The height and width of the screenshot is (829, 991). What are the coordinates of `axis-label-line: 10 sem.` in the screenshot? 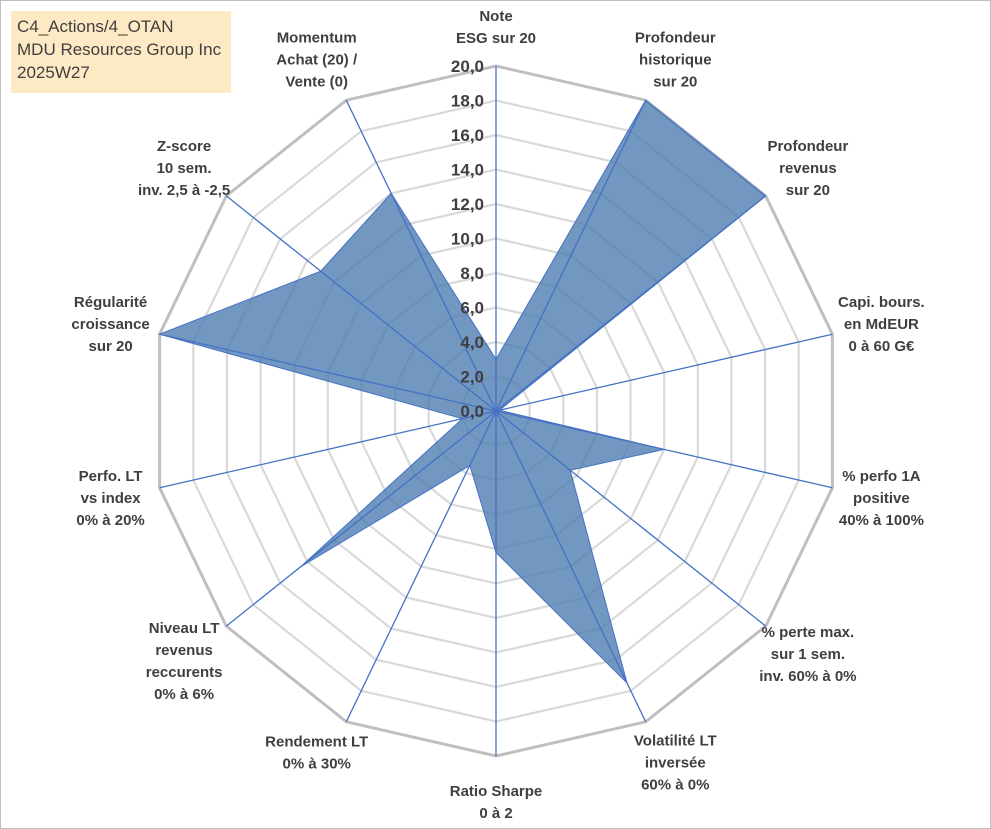 It's located at (184, 168).